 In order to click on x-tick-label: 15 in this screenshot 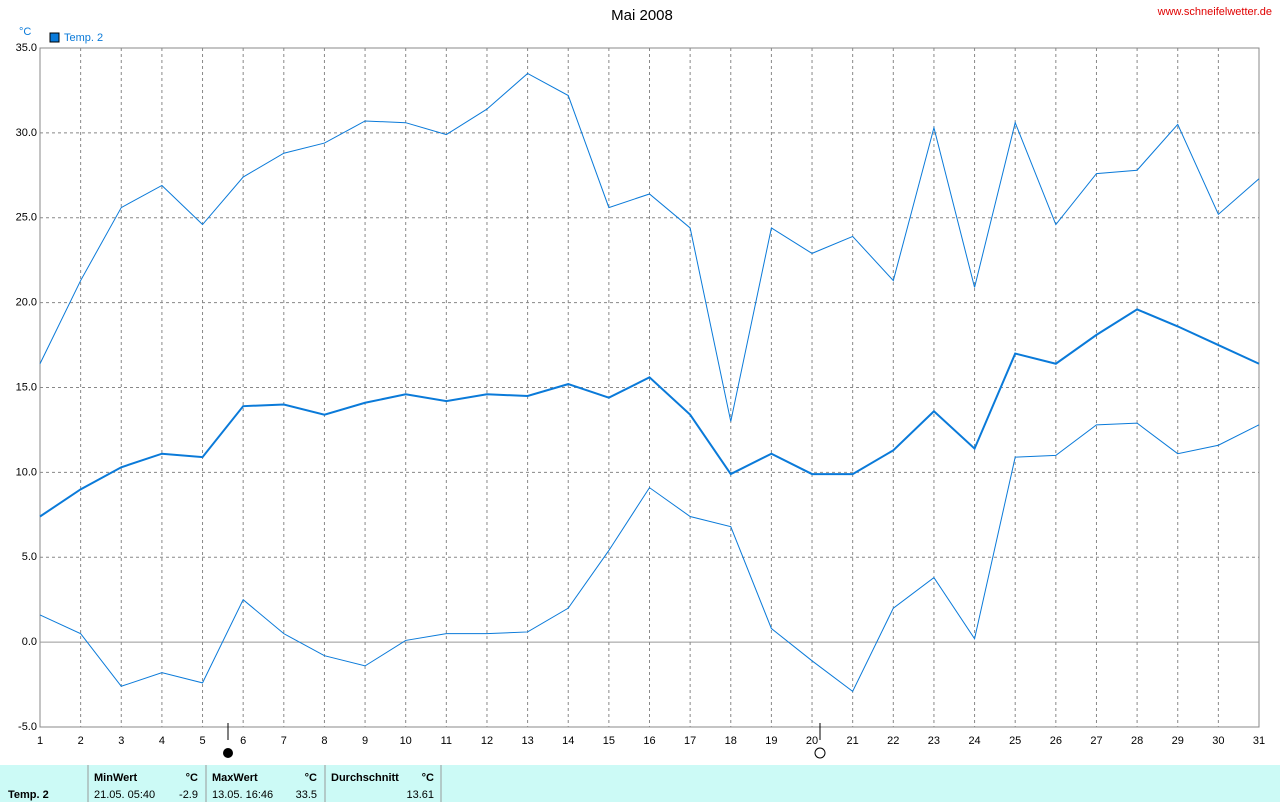, I will do `click(609, 741)`.